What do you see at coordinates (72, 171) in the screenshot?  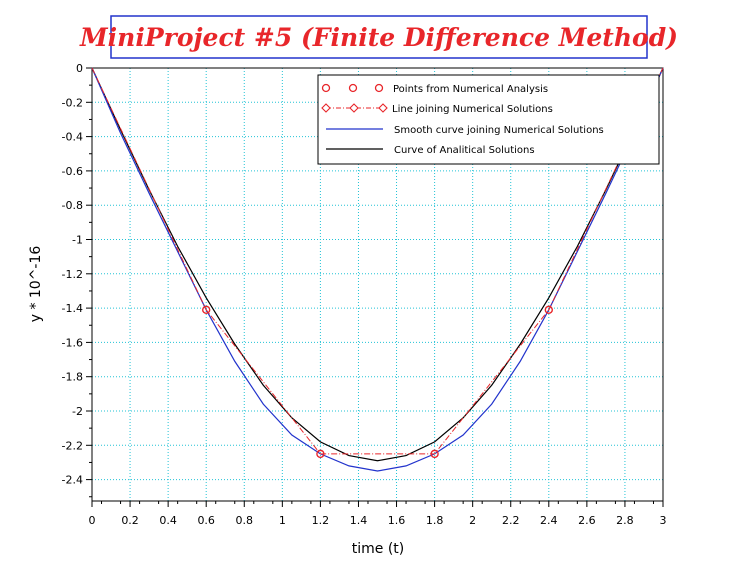 I see `y-tick-label: -0.6` at bounding box center [72, 171].